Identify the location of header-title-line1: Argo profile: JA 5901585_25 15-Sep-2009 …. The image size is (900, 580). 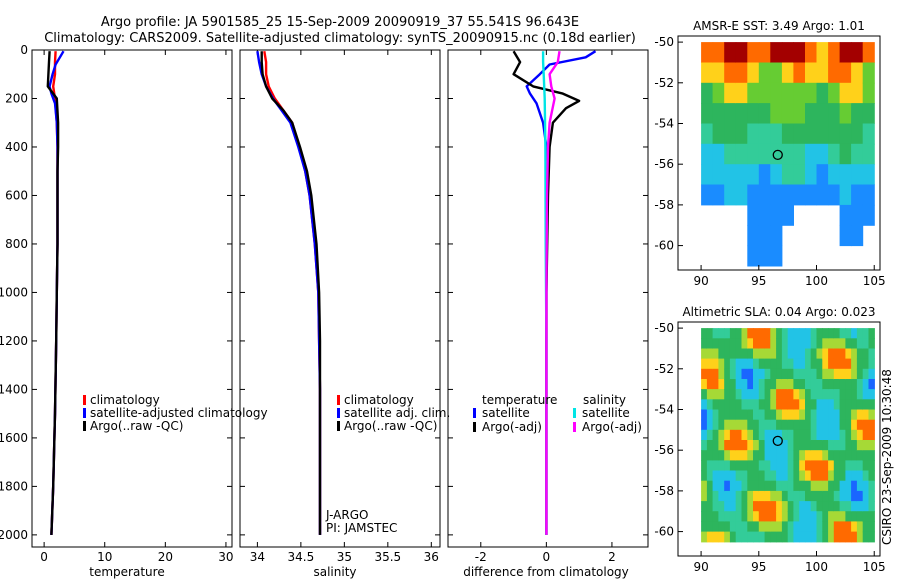
(340, 22).